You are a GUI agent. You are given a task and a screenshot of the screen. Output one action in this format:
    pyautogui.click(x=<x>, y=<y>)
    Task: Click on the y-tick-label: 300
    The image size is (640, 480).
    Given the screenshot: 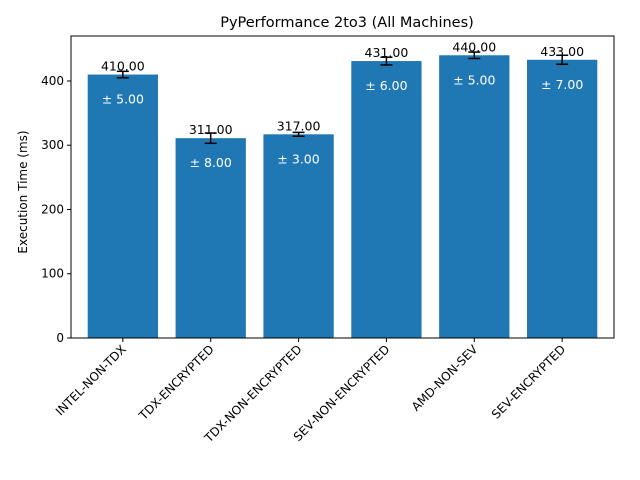 What is the action you would take?
    pyautogui.click(x=52, y=145)
    